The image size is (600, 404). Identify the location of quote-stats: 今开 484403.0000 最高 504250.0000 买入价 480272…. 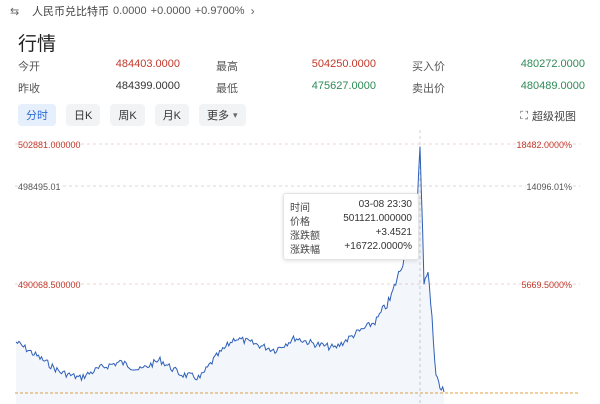
(300, 77).